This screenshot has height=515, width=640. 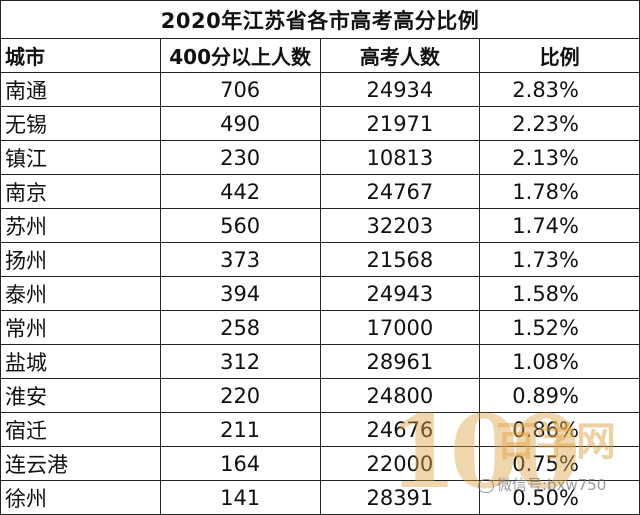 I want to click on table-row: 苏州 560 32203 1.74%, so click(x=320, y=225).